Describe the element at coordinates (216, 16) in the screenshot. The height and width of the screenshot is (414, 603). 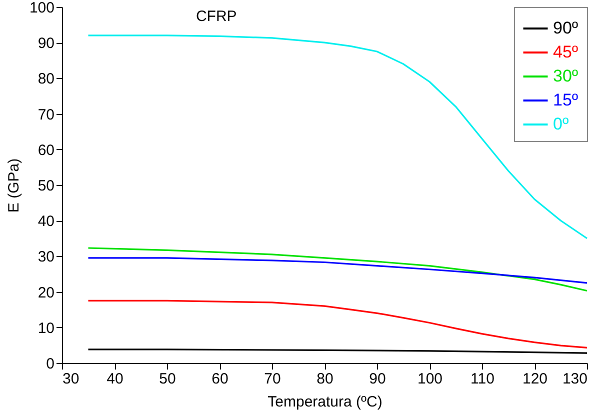
I see `chart-title: CFRP` at that location.